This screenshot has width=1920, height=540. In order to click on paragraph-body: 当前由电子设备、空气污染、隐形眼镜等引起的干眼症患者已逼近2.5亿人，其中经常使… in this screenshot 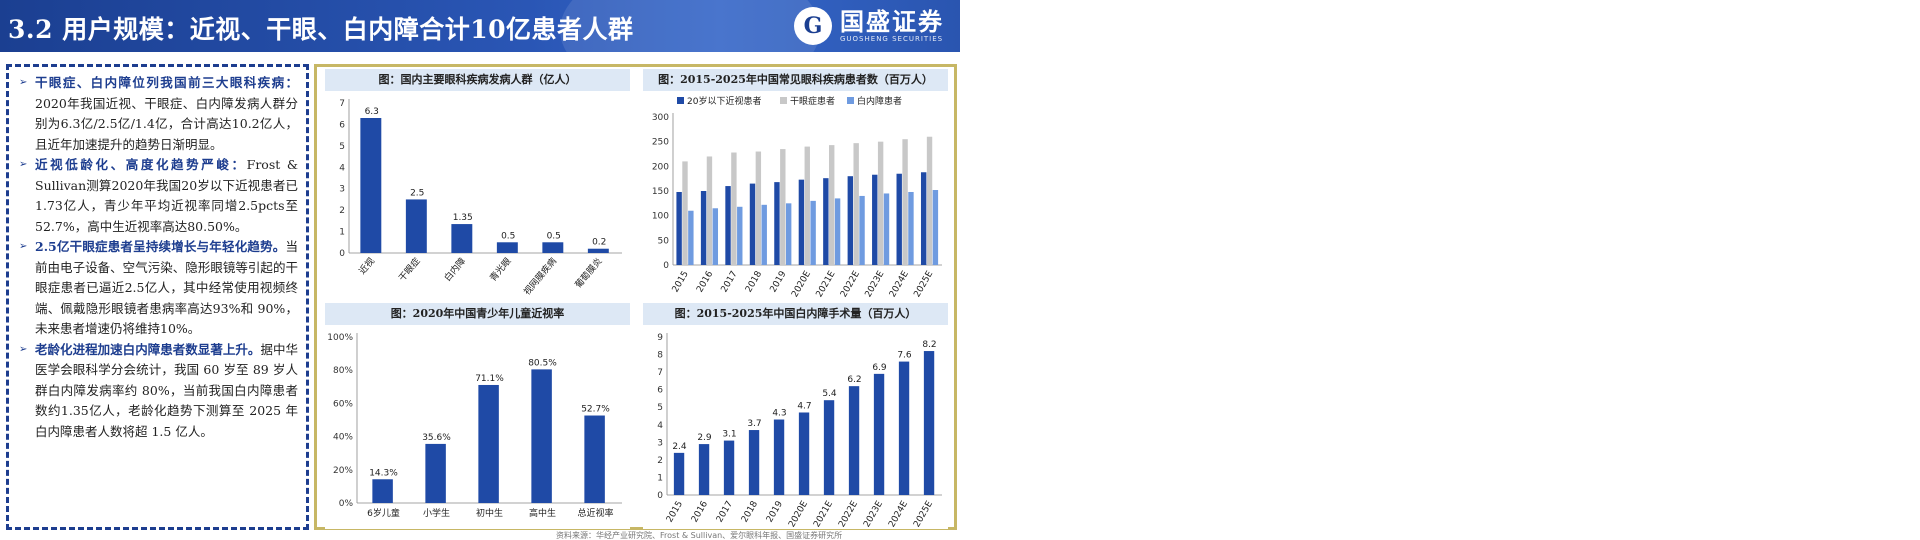, I will do `click(166, 287)`.